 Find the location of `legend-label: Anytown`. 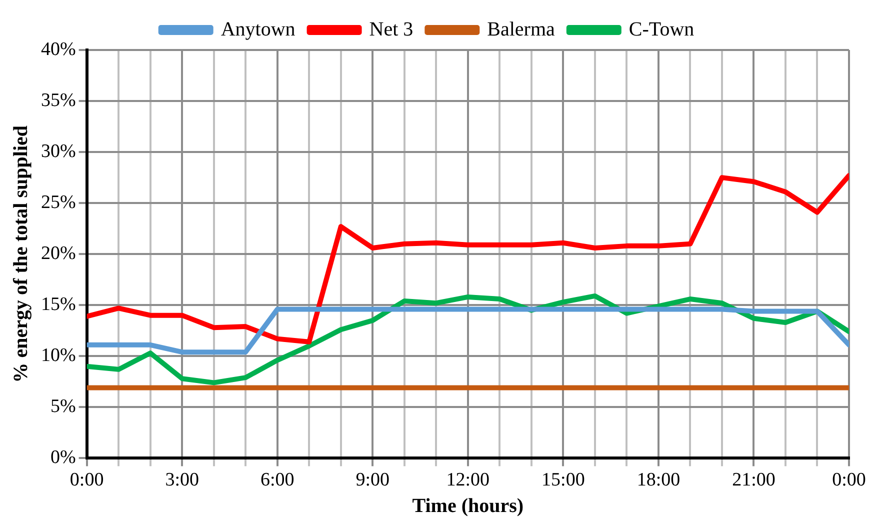

legend-label: Anytown is located at coordinates (258, 29).